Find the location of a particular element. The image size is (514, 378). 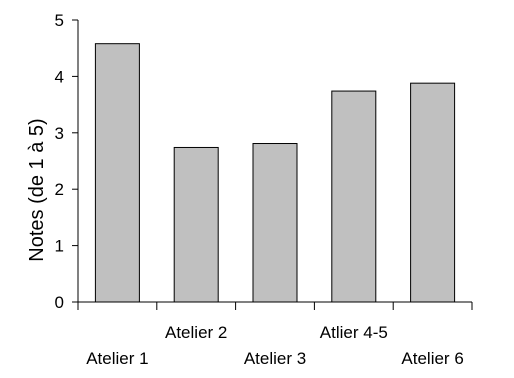

x-tick-label-2: Atelier 2 is located at coordinates (196, 332).